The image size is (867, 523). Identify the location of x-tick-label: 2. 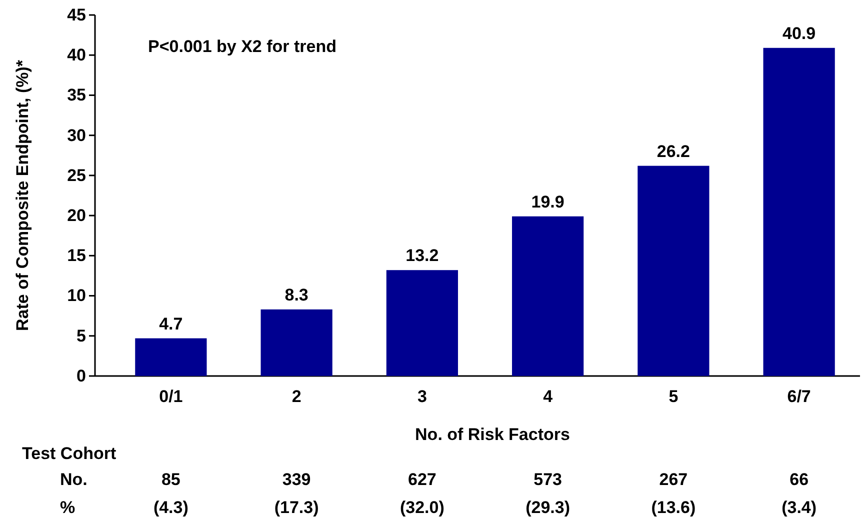
(297, 396).